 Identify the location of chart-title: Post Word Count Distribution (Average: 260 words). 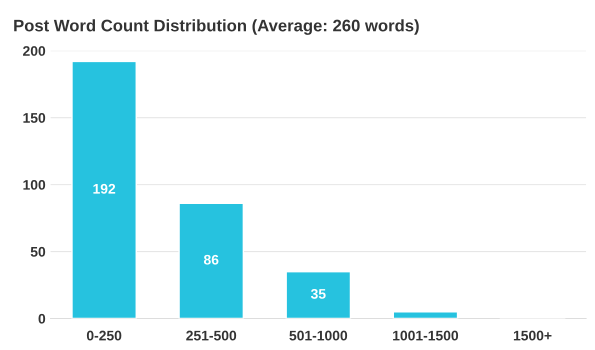
(216, 27).